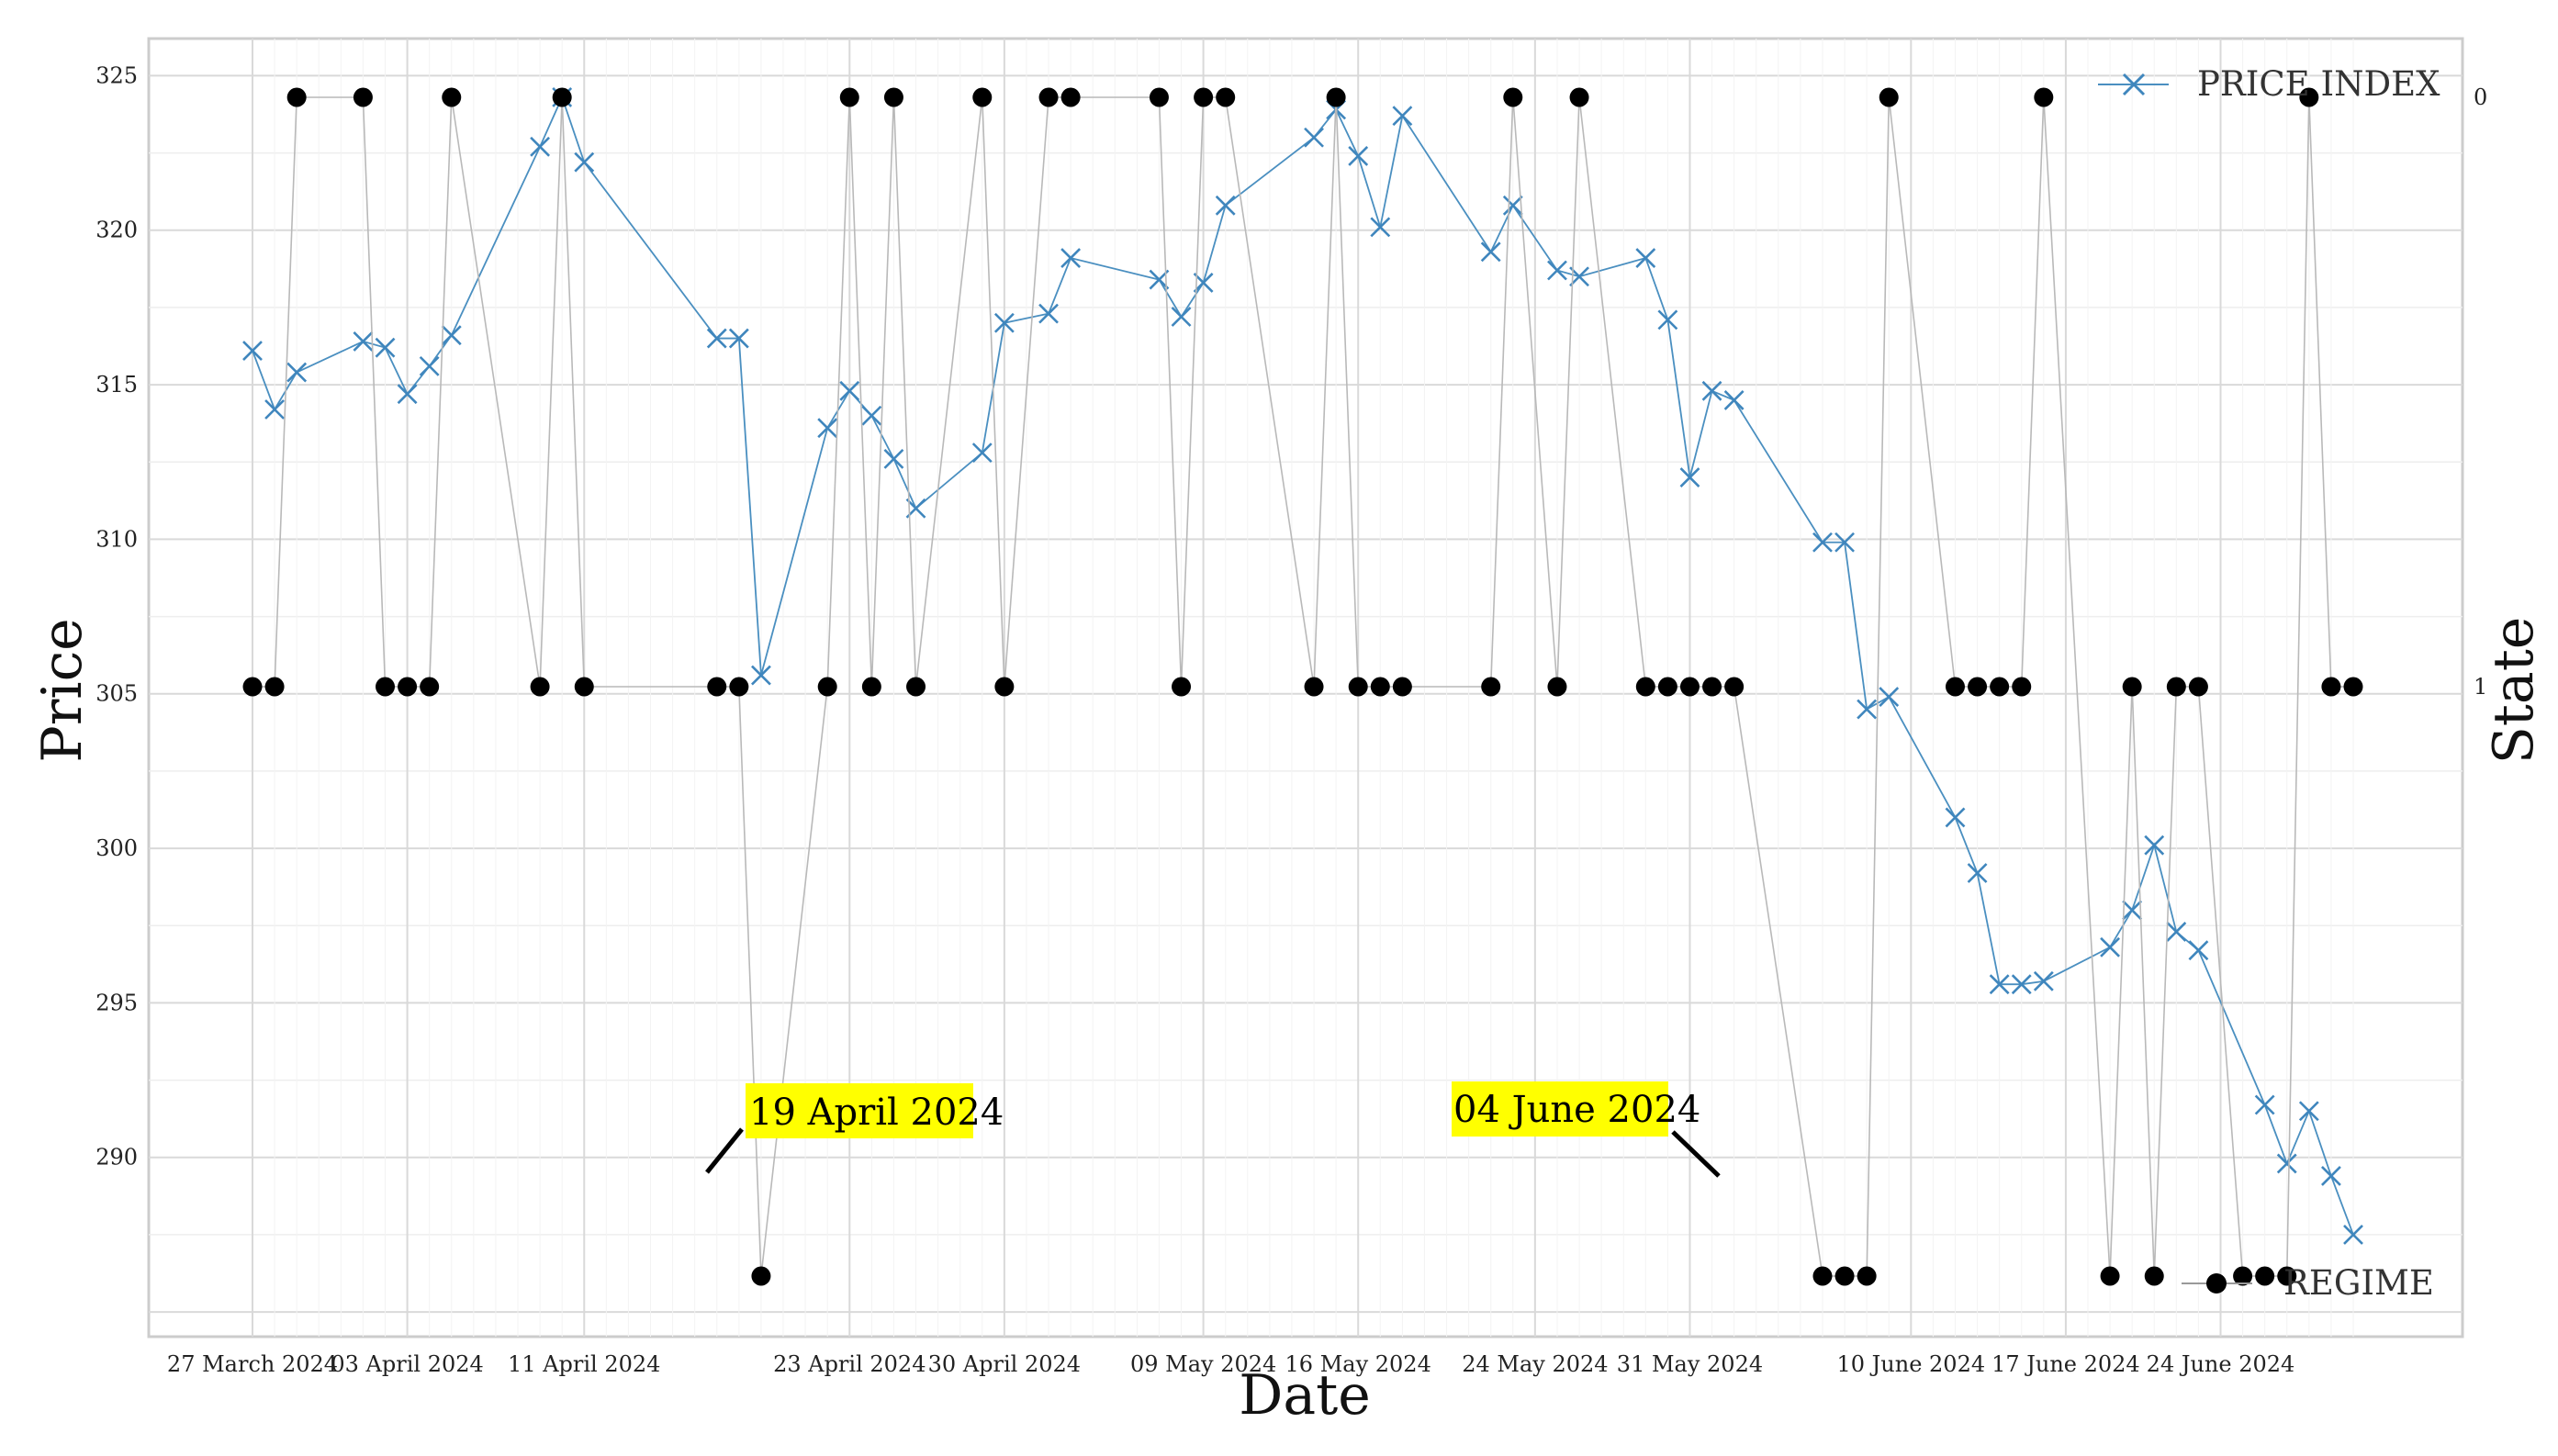 The height and width of the screenshot is (1456, 2558). What do you see at coordinates (1005, 1364) in the screenshot?
I see `x-tick-label: 30 April 2024` at bounding box center [1005, 1364].